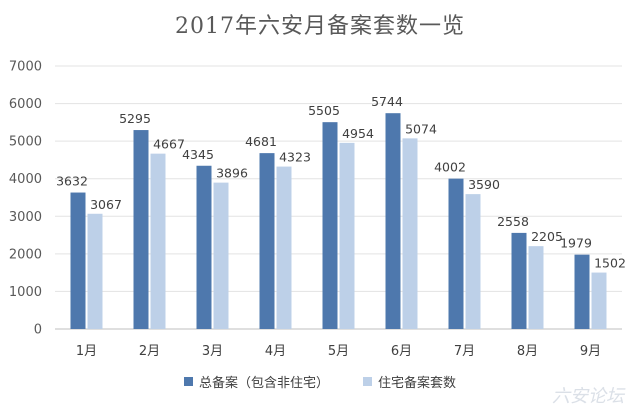 The height and width of the screenshot is (412, 640). What do you see at coordinates (367, 381) in the screenshot?
I see `legend-swatch-residential` at bounding box center [367, 381].